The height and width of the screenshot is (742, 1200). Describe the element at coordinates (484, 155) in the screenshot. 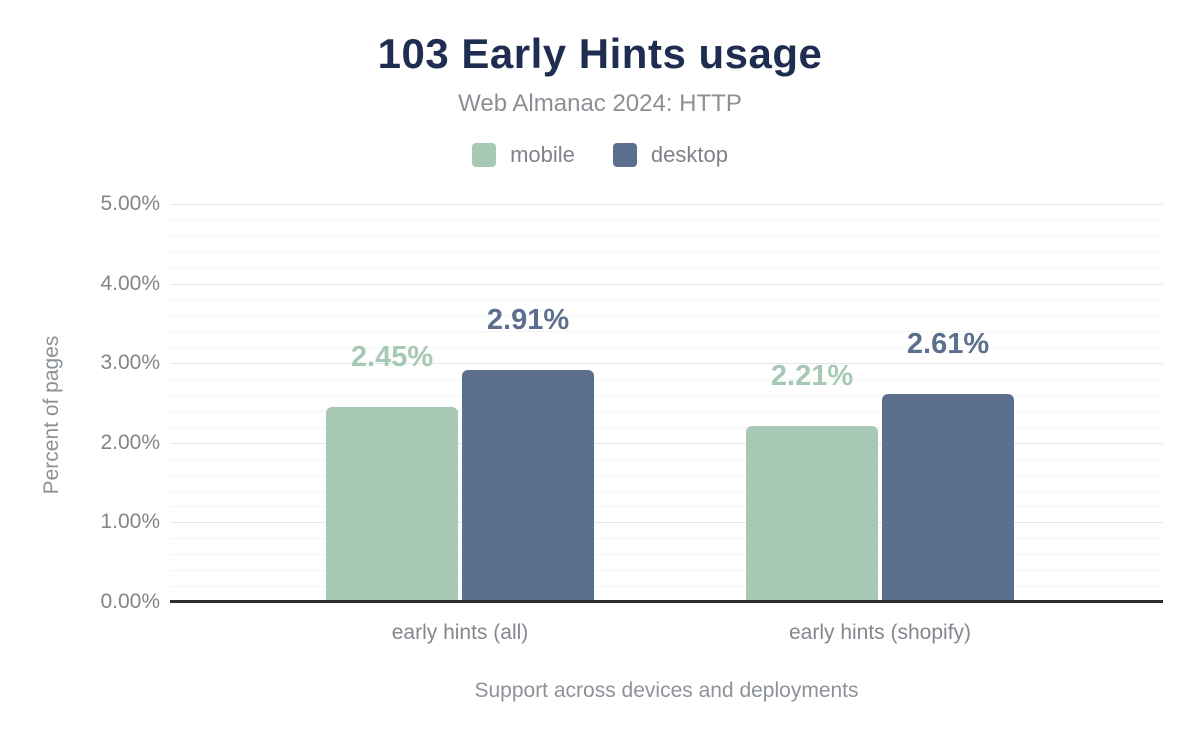

I see `legend-swatch-icon-mobile` at that location.